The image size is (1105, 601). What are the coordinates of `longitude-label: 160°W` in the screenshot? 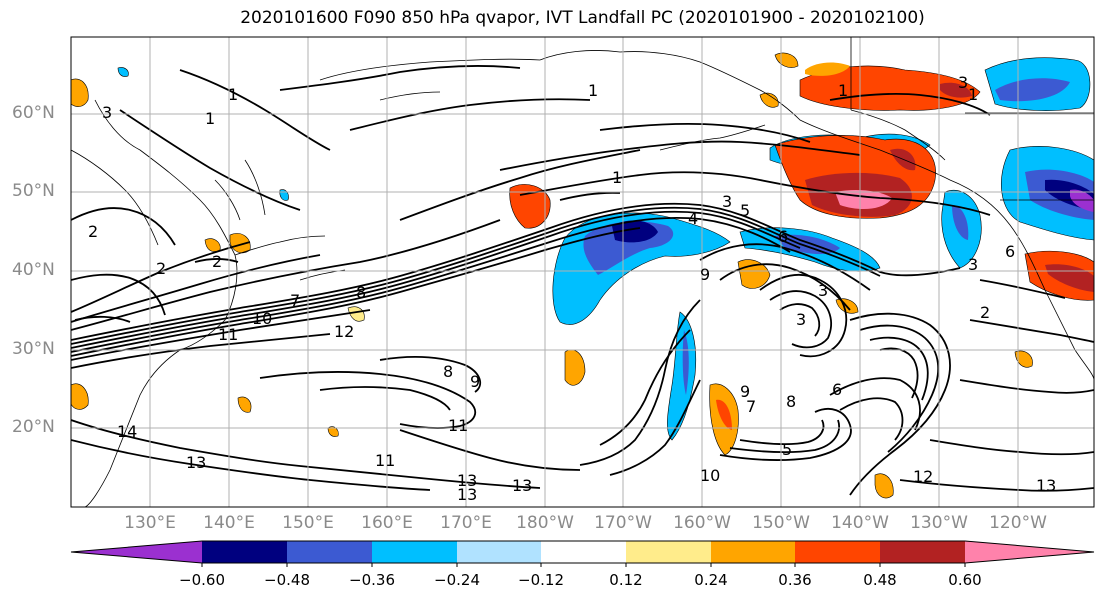 It's located at (702, 523).